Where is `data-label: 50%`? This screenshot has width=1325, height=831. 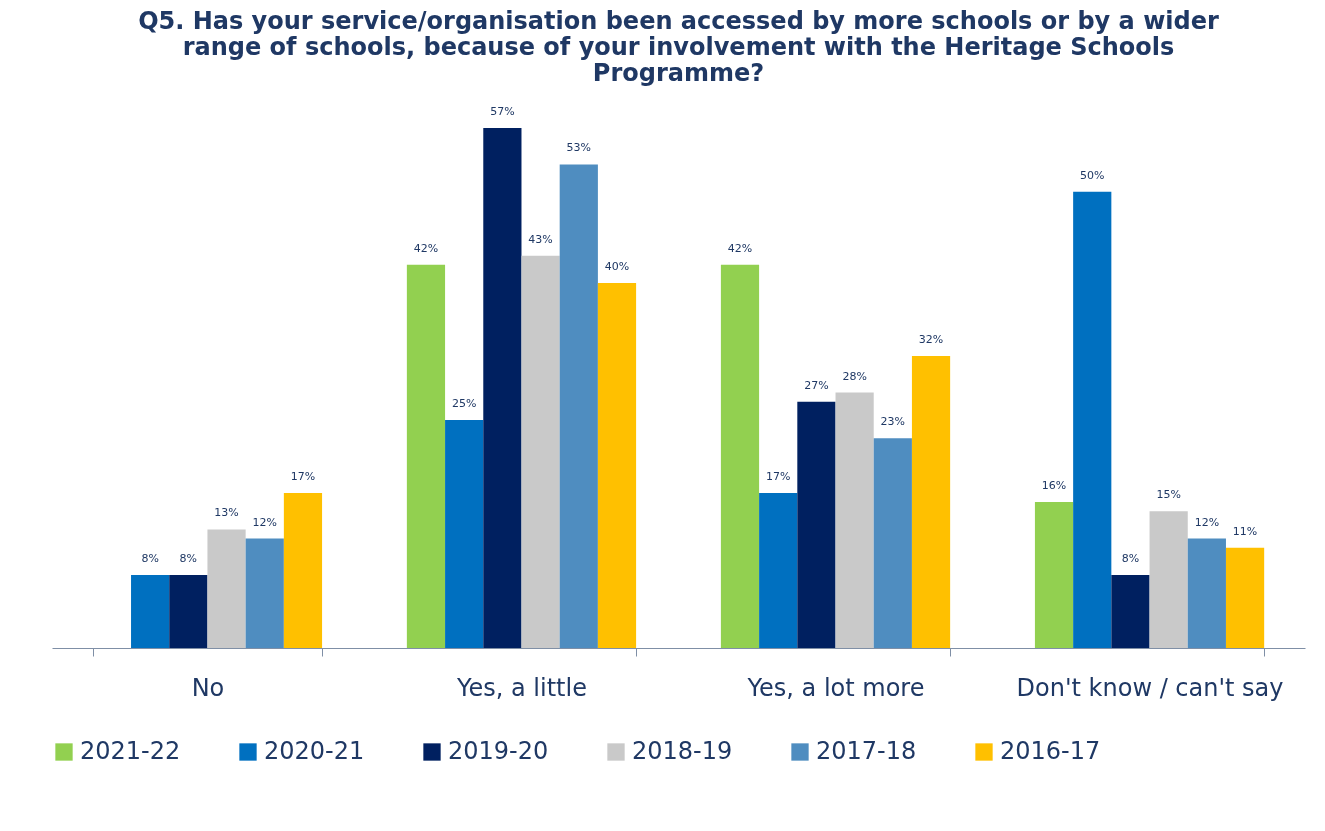
data-label: 50% is located at coordinates (1092, 175).